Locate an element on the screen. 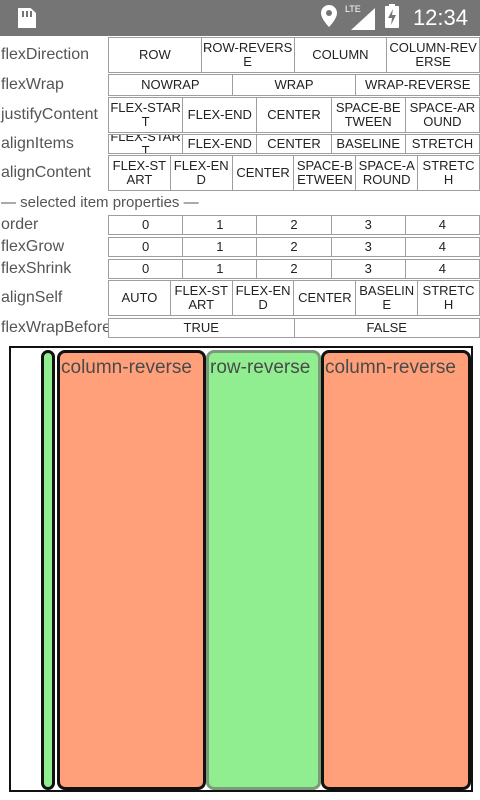 This screenshot has height=800, width=480. flex-direction-column-reverse-button: COLUMN-REVERSE is located at coordinates (433, 55).